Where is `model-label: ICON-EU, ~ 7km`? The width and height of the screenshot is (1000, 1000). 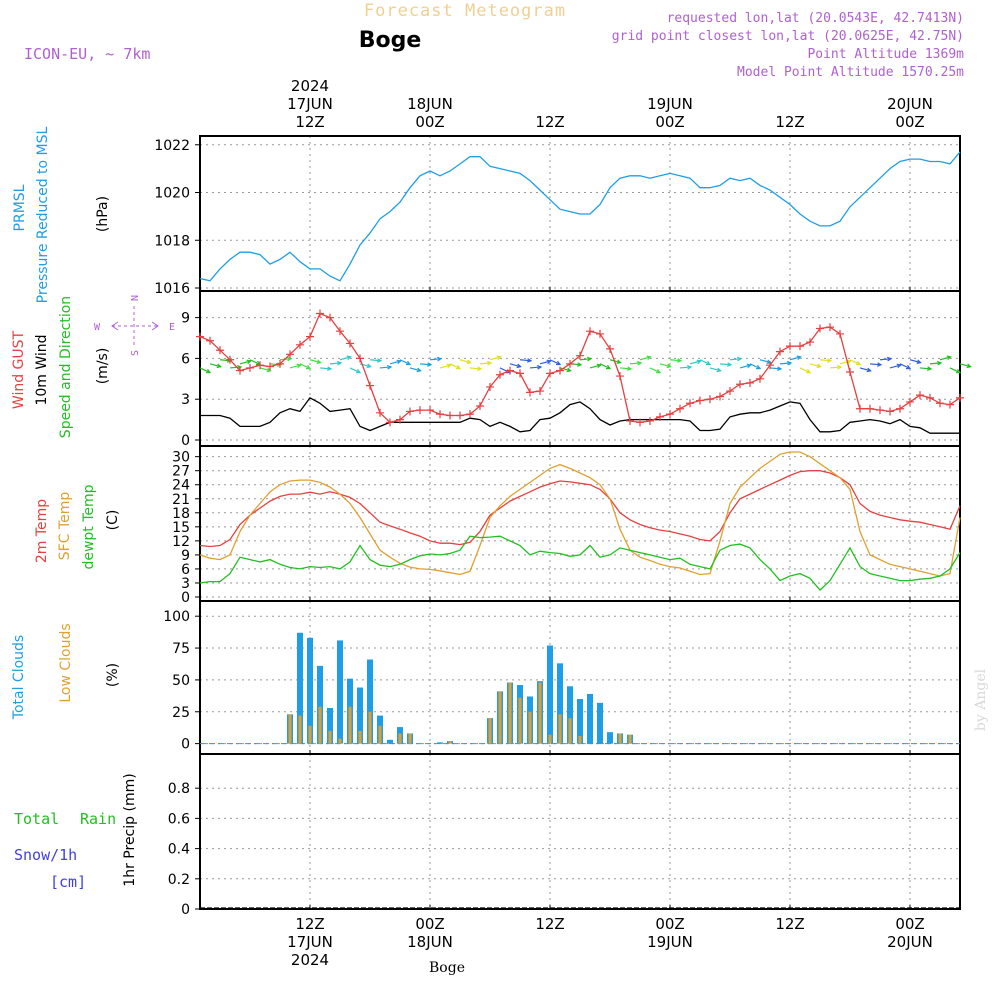
model-label: ICON-EU, ~ 7km is located at coordinates (87, 54).